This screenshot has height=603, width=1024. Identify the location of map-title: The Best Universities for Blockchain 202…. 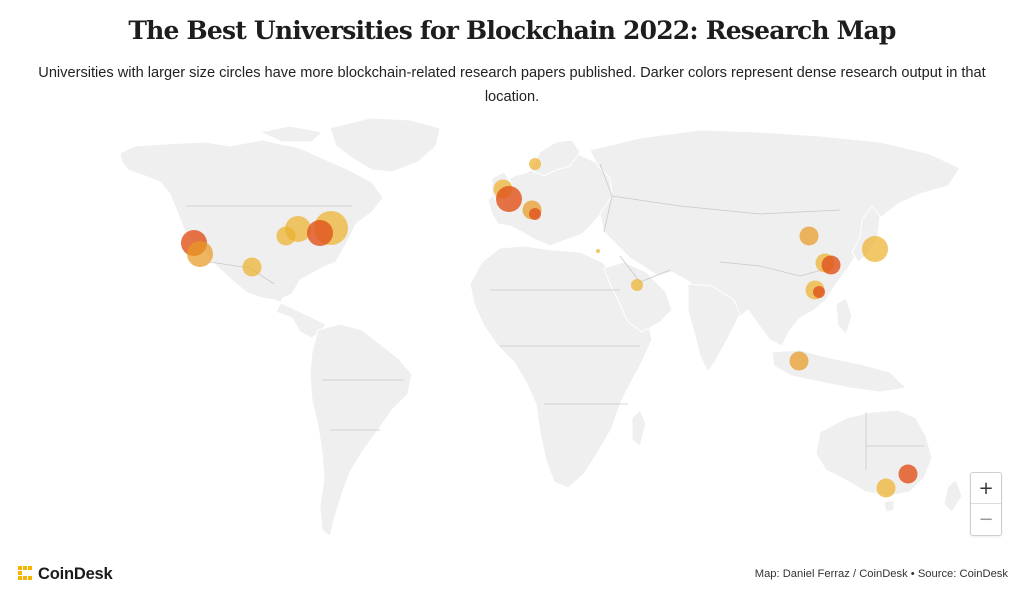
(512, 30).